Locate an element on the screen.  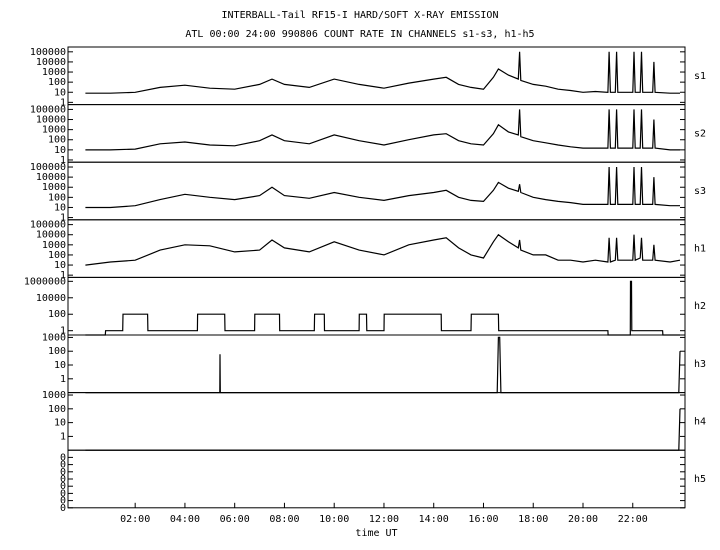
panel-label: h3 is located at coordinates (700, 364).